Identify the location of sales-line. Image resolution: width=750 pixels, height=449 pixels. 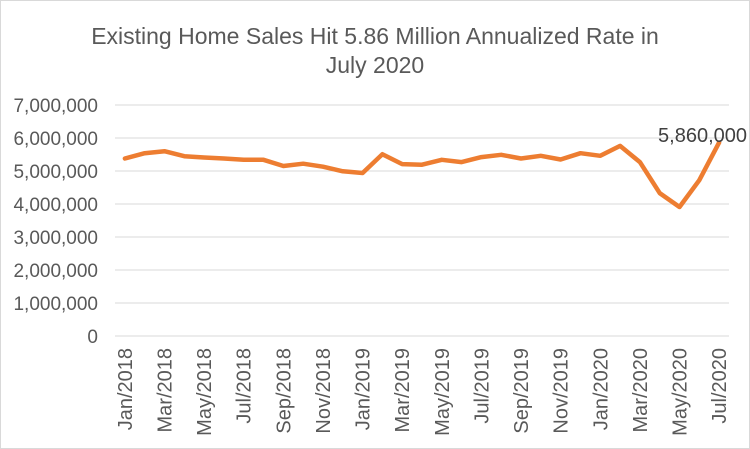
(422, 175).